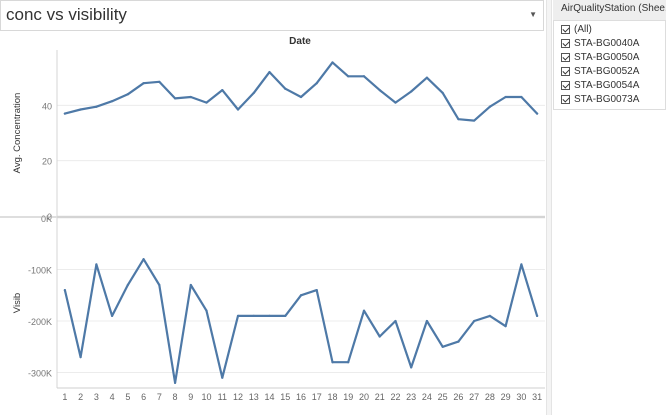  I want to click on x-tick-label: 7, so click(159, 397).